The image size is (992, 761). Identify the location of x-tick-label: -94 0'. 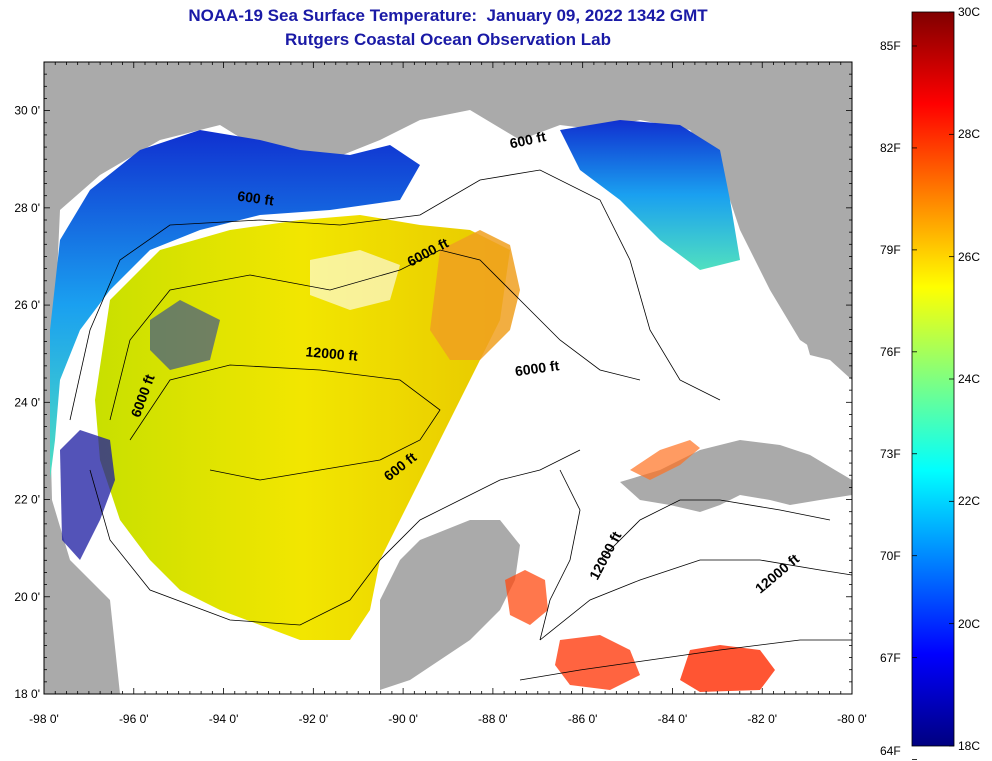
(224, 719).